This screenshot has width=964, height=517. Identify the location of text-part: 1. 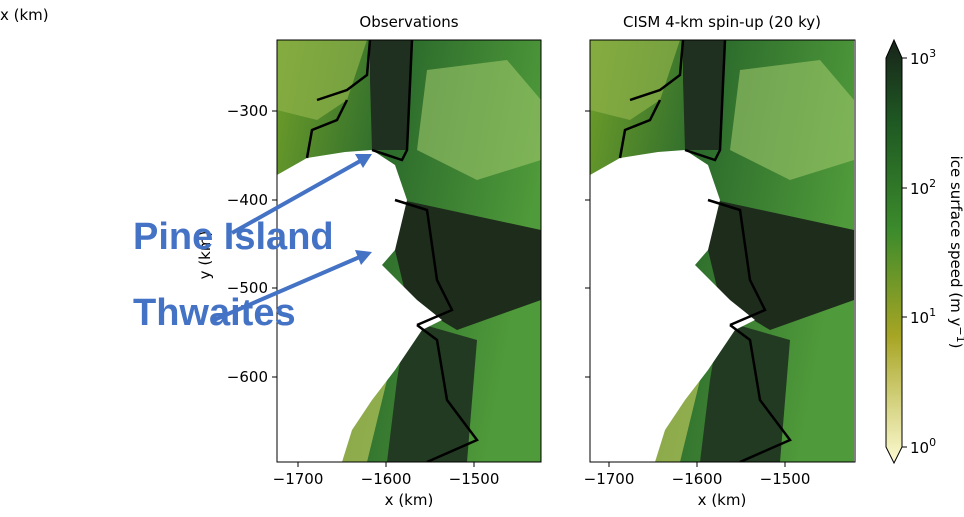
(932, 312).